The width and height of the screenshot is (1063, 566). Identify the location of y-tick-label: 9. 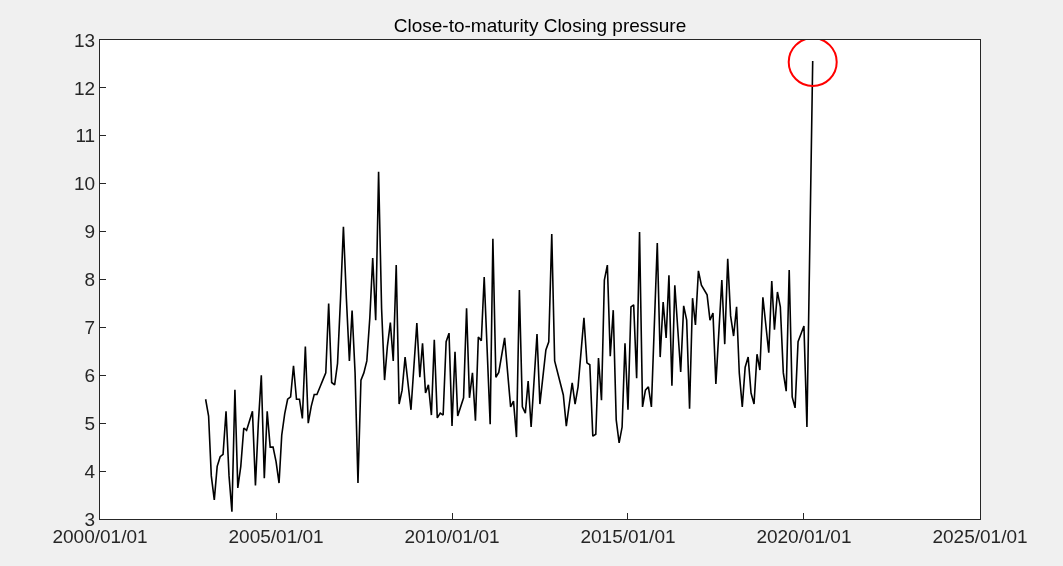
(90, 232).